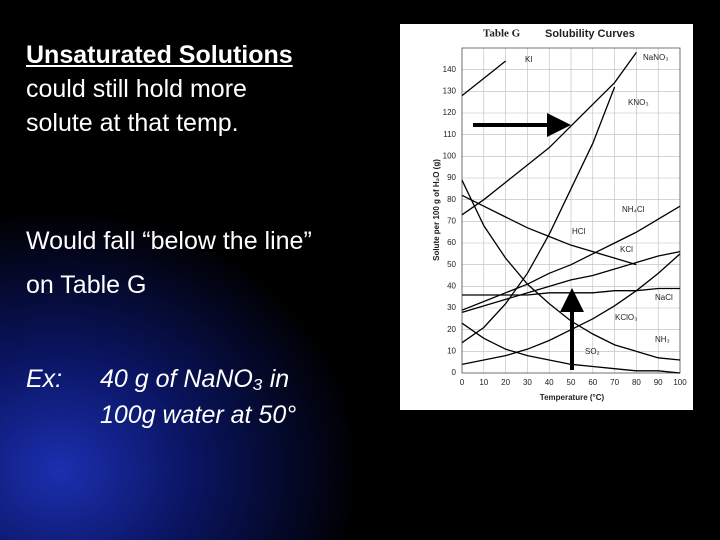 The image size is (720, 540). What do you see at coordinates (451, 242) in the screenshot?
I see `y-tick-label: 60` at bounding box center [451, 242].